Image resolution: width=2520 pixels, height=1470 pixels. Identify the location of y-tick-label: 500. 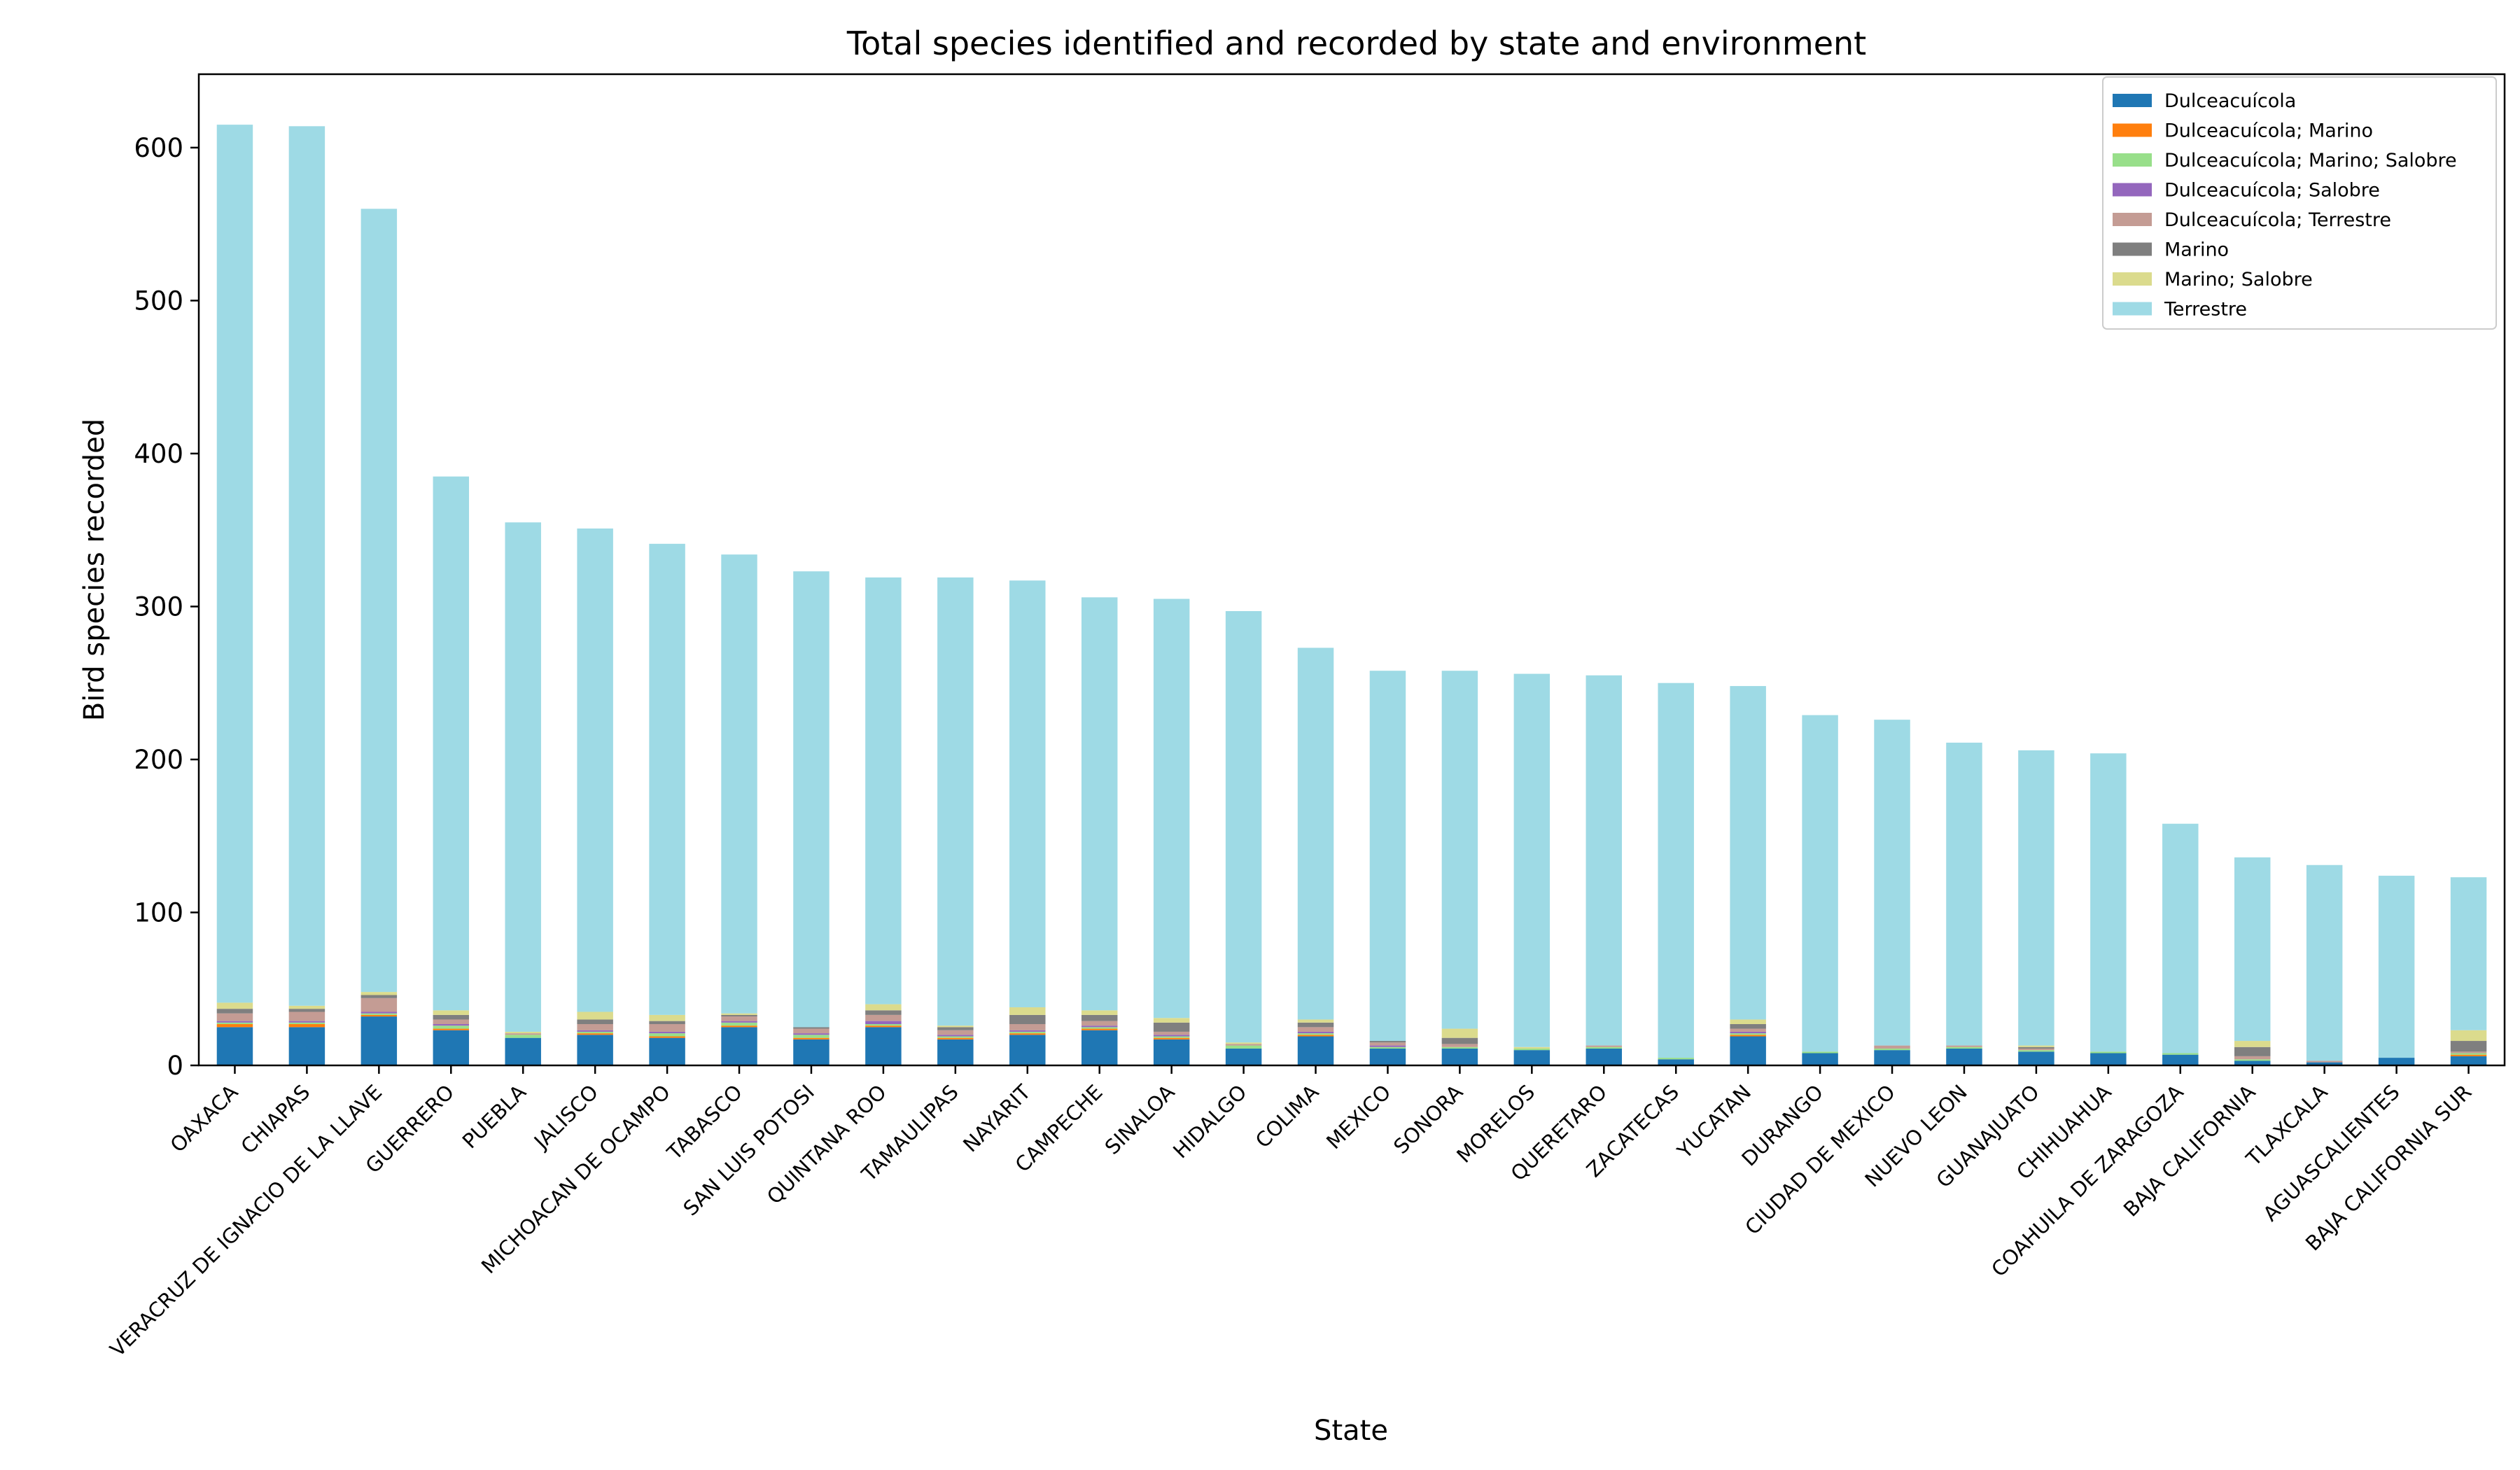
(158, 301).